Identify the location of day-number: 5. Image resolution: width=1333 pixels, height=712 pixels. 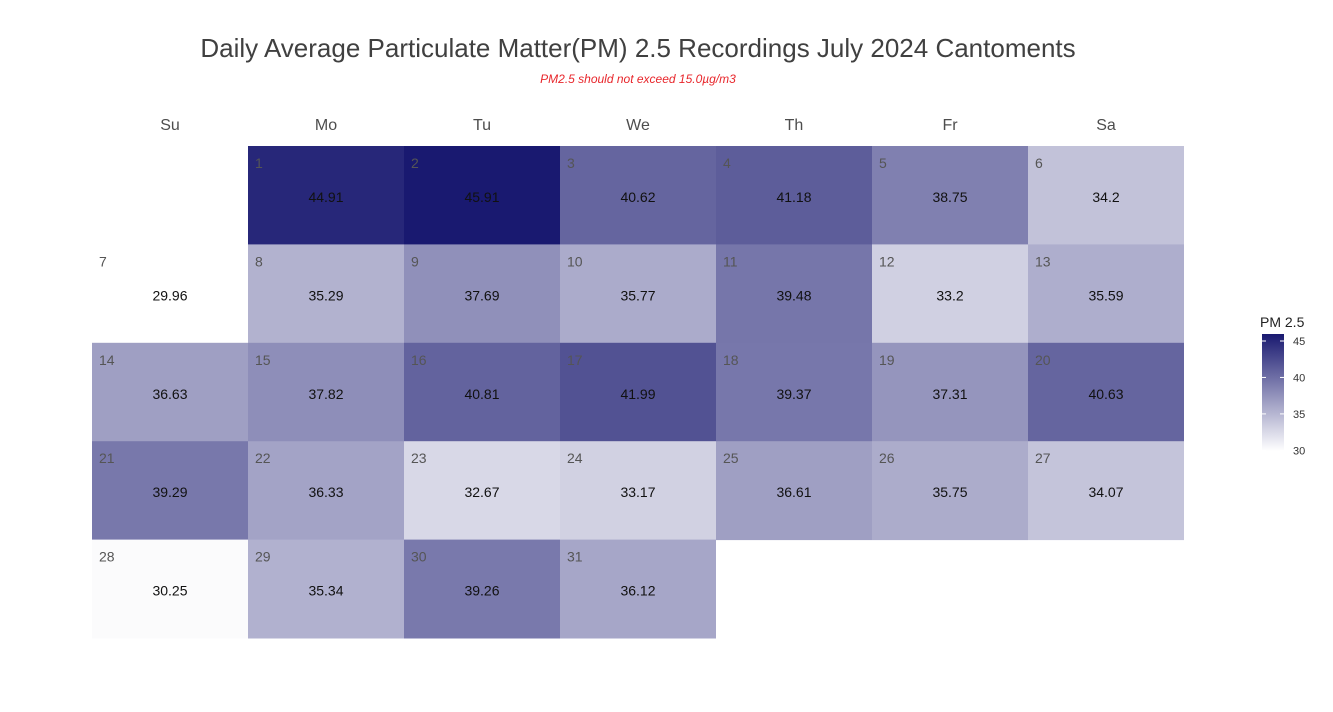
(883, 163).